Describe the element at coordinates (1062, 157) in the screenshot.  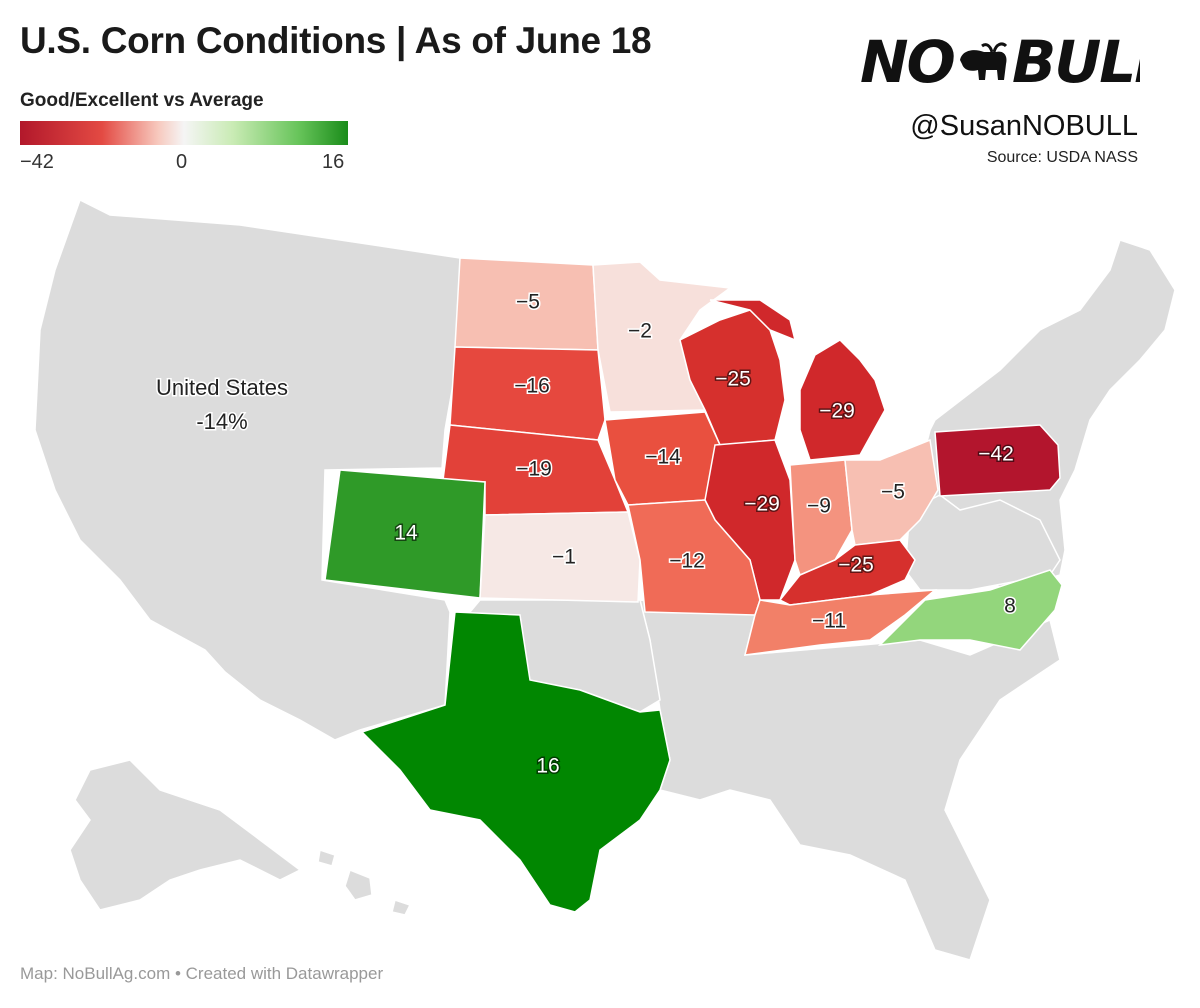
I see `source-note: Source: USDA NASS` at that location.